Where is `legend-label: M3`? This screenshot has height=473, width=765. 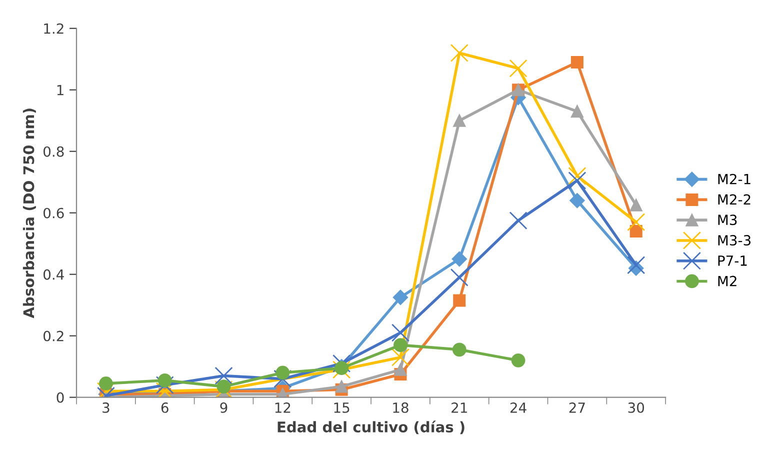
legend-label: M3 is located at coordinates (727, 220).